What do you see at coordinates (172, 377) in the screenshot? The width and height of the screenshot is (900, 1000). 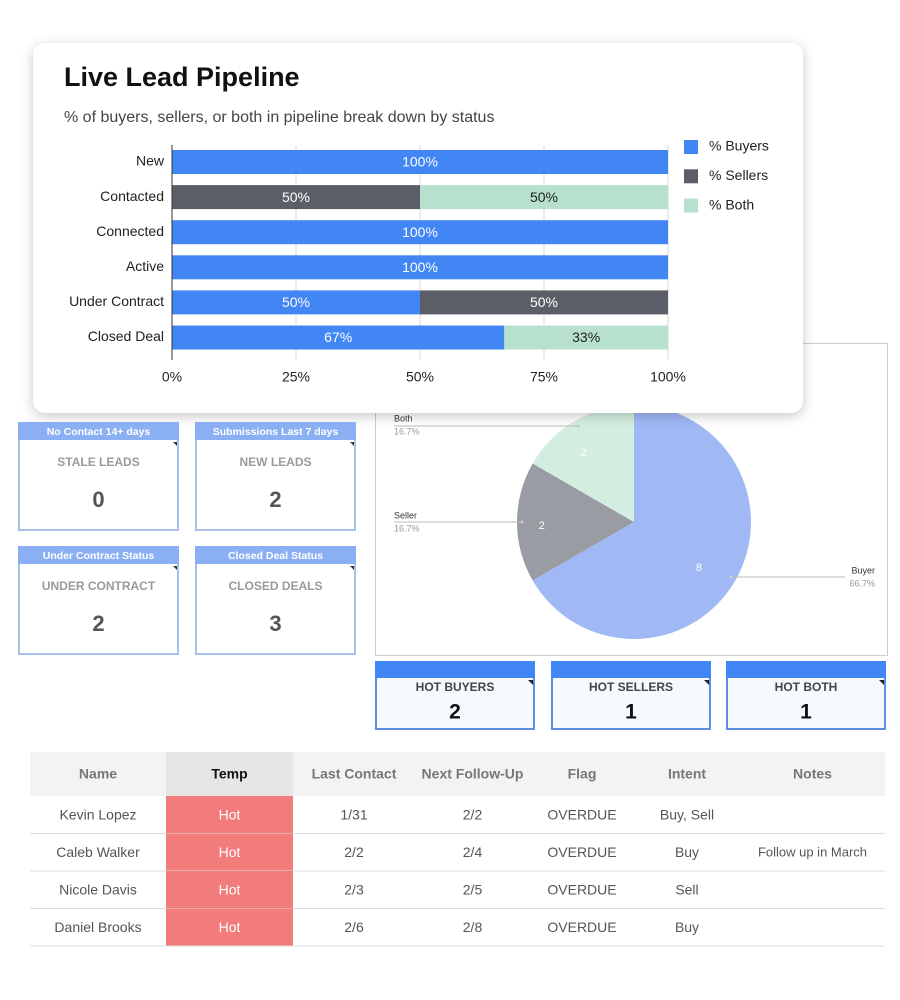 I see `x-tick-label: 0%` at bounding box center [172, 377].